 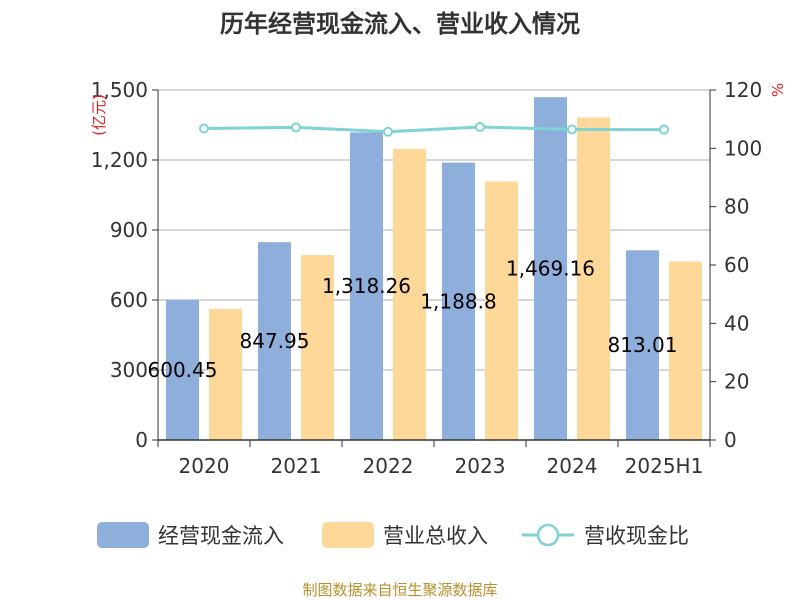 I want to click on legend-swatch-ratio-marker, so click(x=548, y=535).